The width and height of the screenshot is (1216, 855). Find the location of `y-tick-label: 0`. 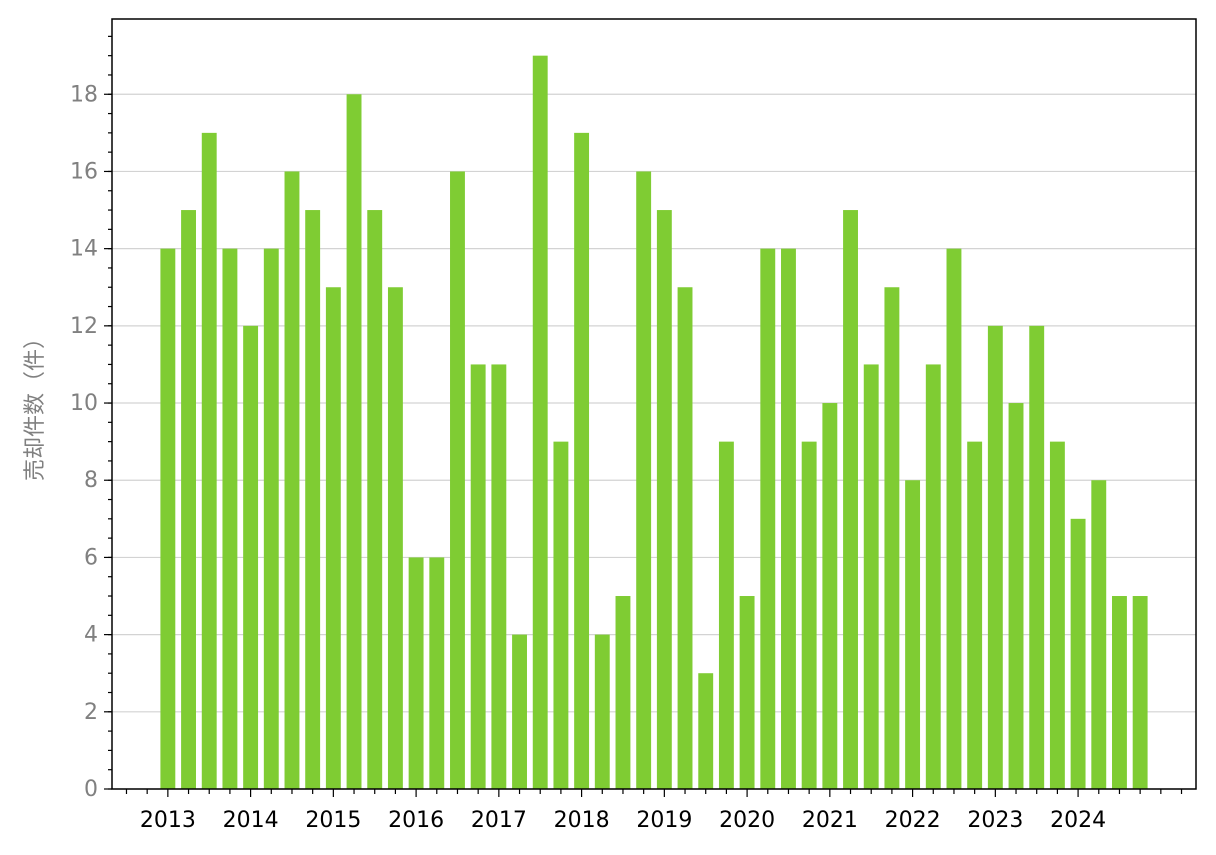

y-tick-label: 0 is located at coordinates (91, 789).